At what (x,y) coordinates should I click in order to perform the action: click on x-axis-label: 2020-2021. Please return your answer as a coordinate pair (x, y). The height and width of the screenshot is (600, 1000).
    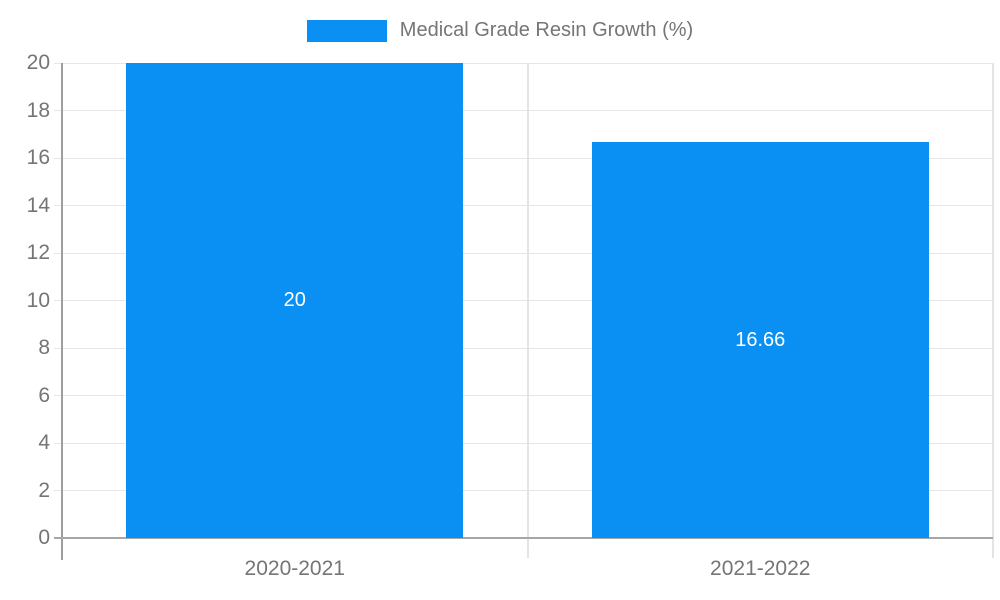
    Looking at the image, I should click on (294, 568).